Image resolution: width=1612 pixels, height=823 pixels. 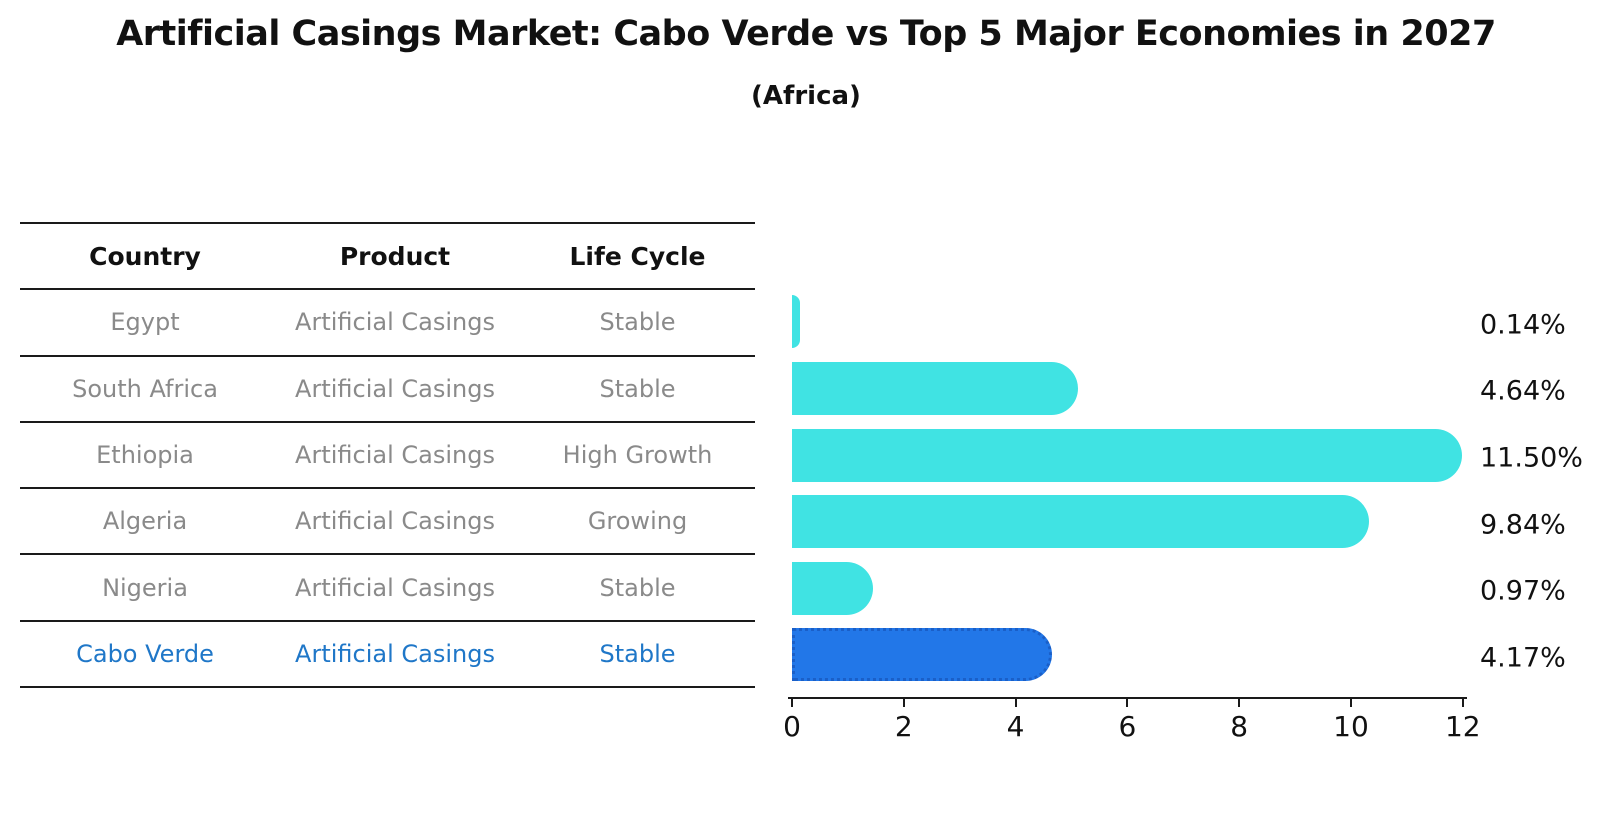 I want to click on cell-life-cycle: High Growth, so click(x=637, y=454).